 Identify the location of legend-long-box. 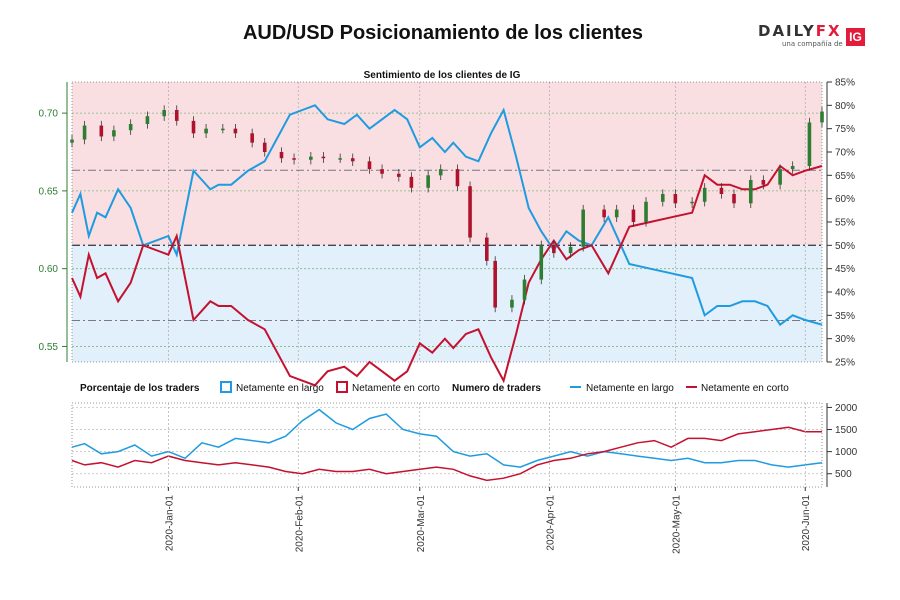
(226, 387).